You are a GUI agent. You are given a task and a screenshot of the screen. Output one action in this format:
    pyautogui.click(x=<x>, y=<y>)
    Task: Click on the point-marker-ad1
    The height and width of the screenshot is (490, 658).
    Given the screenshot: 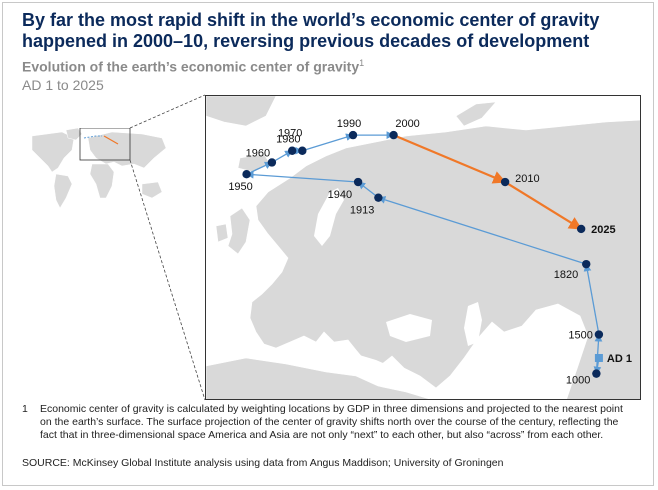 What is the action you would take?
    pyautogui.click(x=598, y=357)
    